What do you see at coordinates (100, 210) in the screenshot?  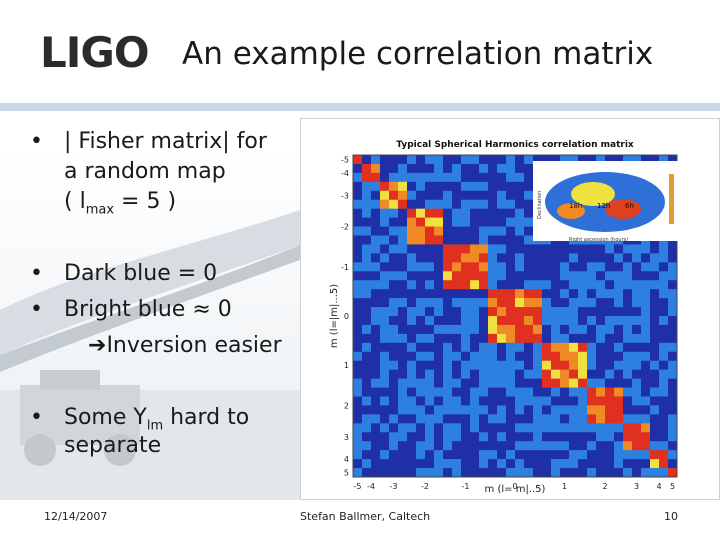 I see `subscript: max` at bounding box center [100, 210].